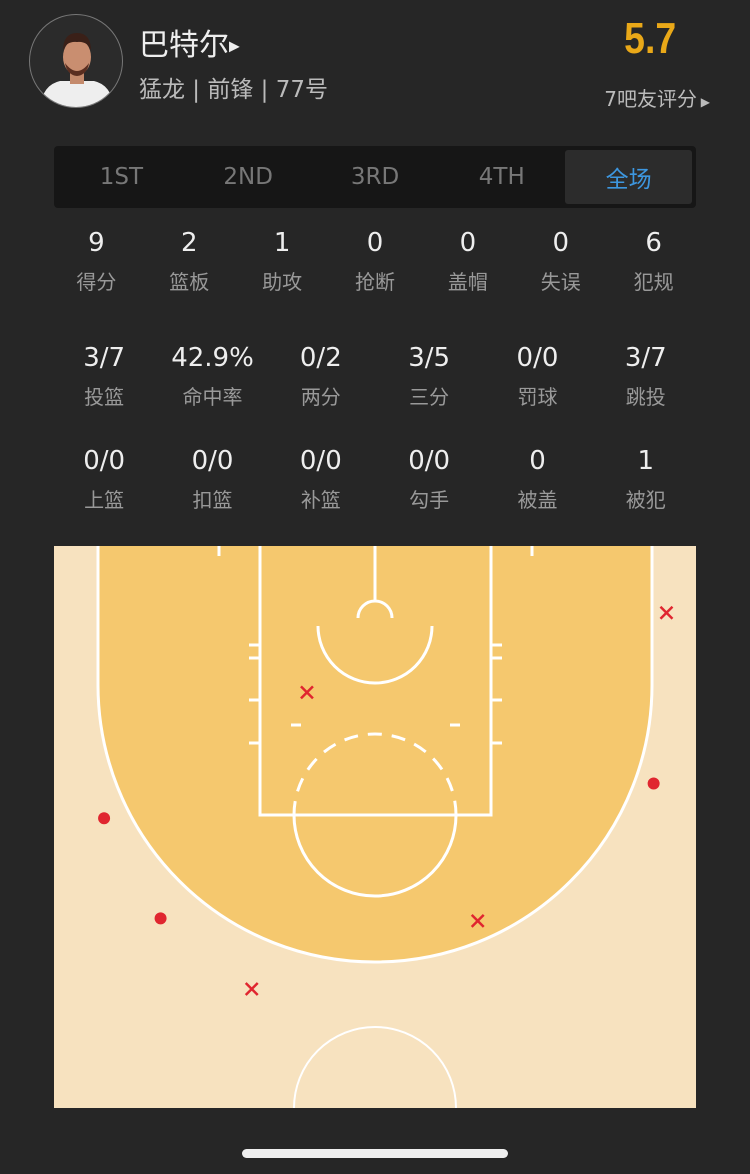 The width and height of the screenshot is (750, 1174). I want to click on stat-shooting_stats-1: 42.9% 命中率, so click(212, 376).